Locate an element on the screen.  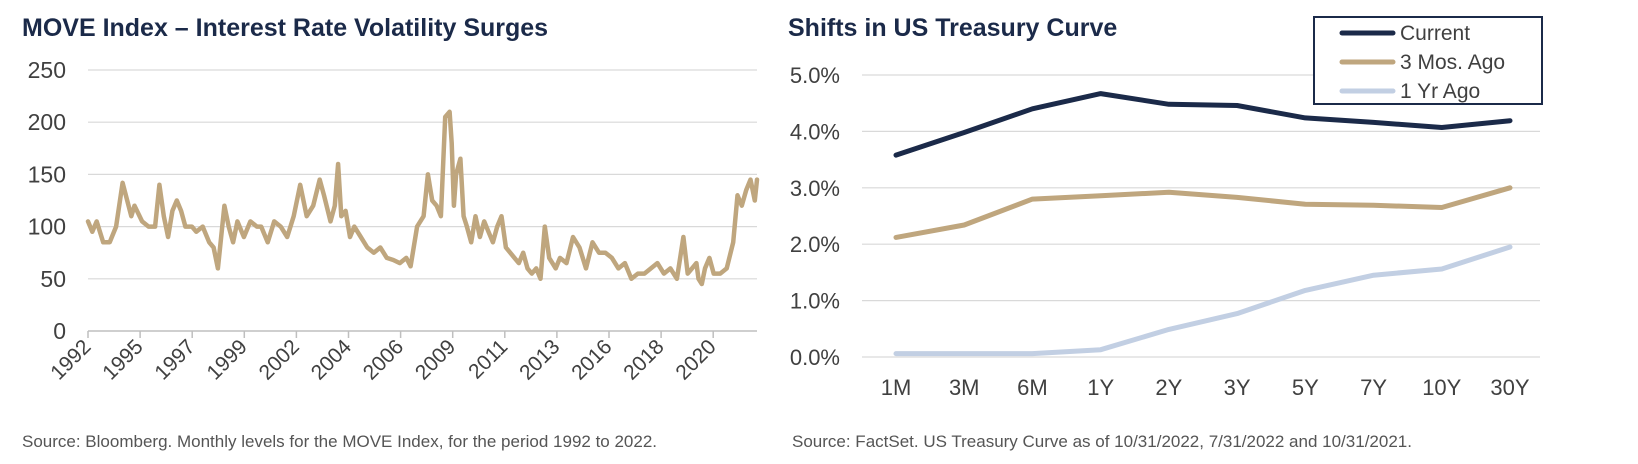
move-y-tick-label: 150 is located at coordinates (47, 174).